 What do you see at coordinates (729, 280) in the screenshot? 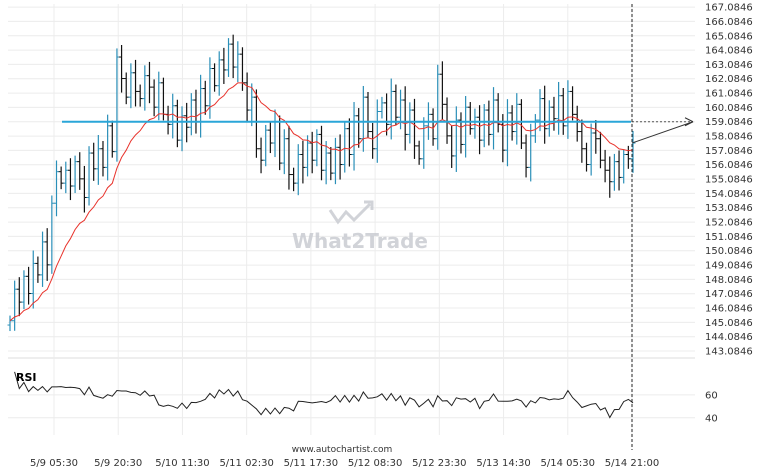
I see `price-tick-label: 148.0846` at bounding box center [729, 280].